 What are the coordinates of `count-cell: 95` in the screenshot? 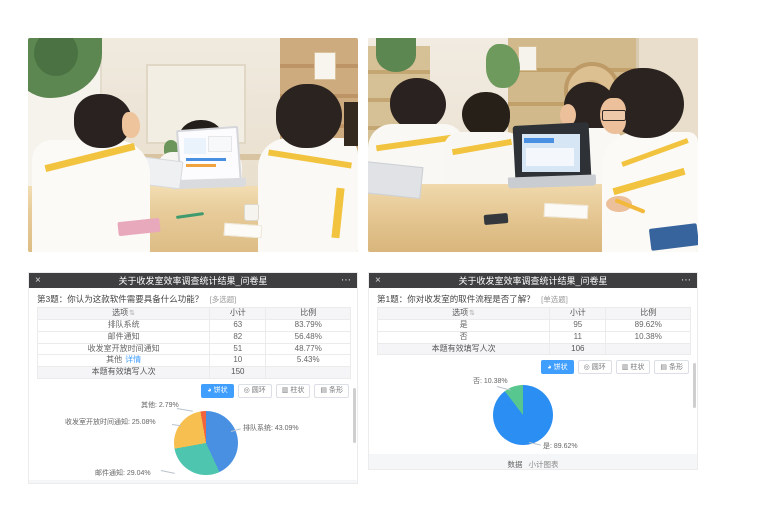 It's located at (578, 325).